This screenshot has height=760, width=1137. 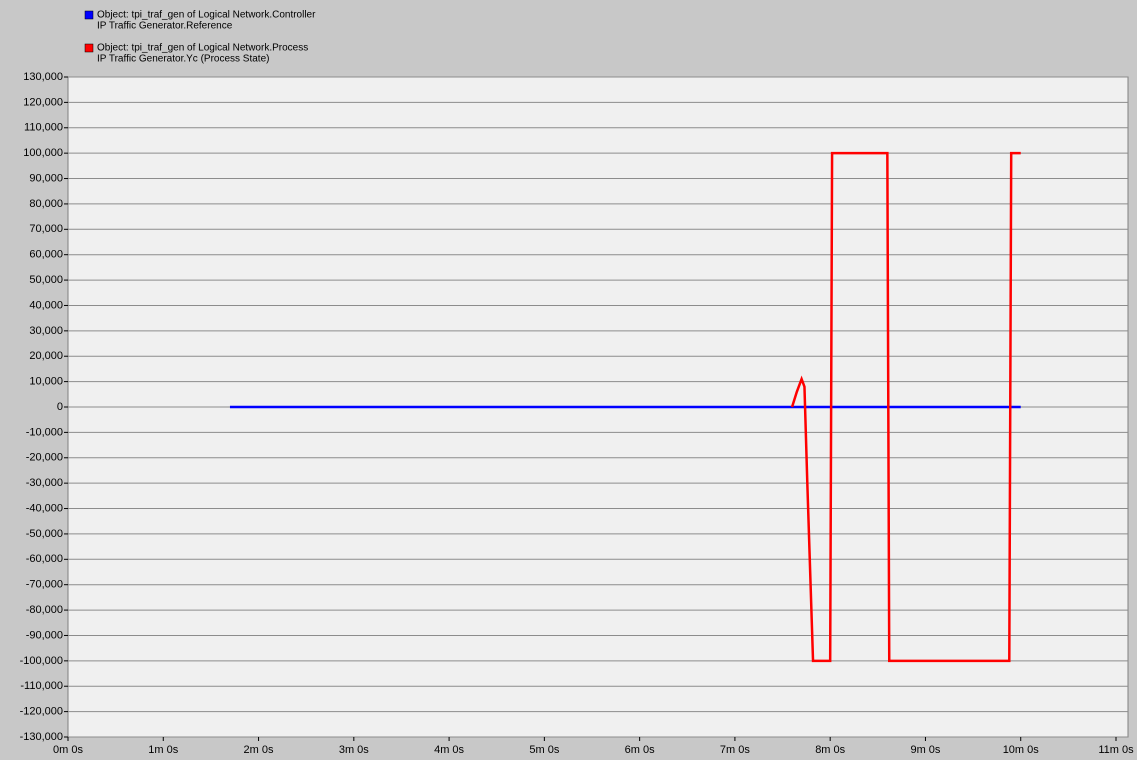 What do you see at coordinates (60, 407) in the screenshot?
I see `y-tick-label: 0` at bounding box center [60, 407].